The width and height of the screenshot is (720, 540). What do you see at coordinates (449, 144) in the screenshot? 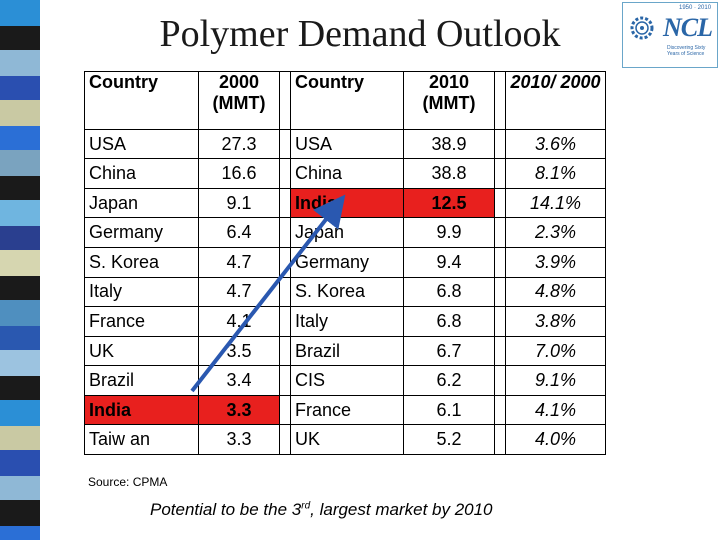
I see `demand-2010-cell: 38.9` at bounding box center [449, 144].